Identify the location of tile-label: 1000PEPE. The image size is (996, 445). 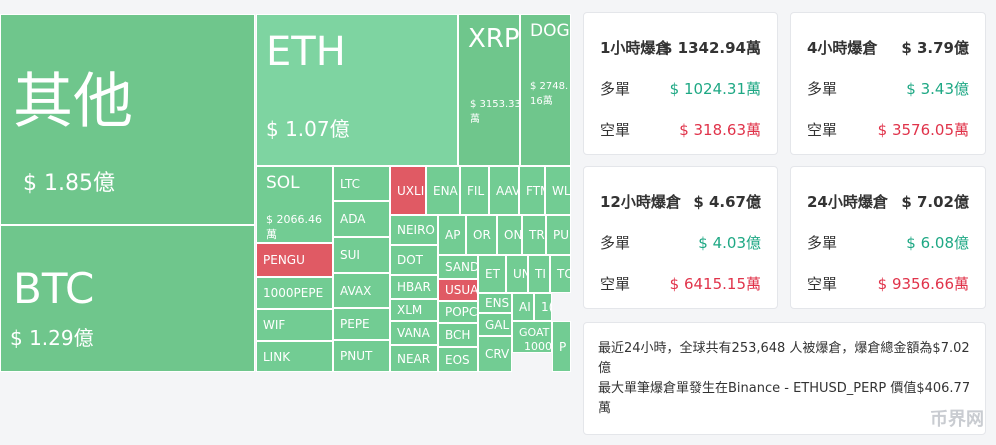
(293, 293).